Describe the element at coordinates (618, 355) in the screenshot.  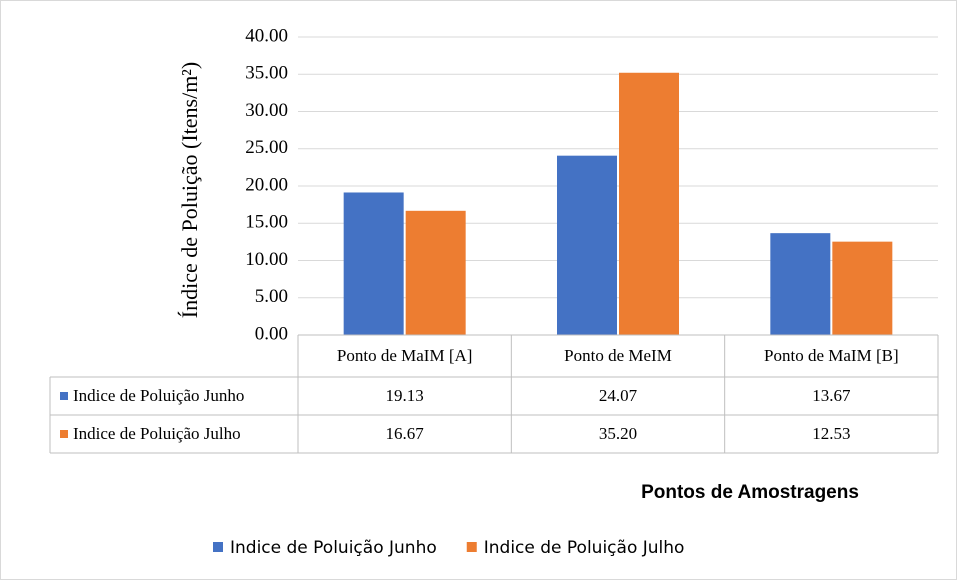
I see `table-category: Ponto de MeIM` at that location.